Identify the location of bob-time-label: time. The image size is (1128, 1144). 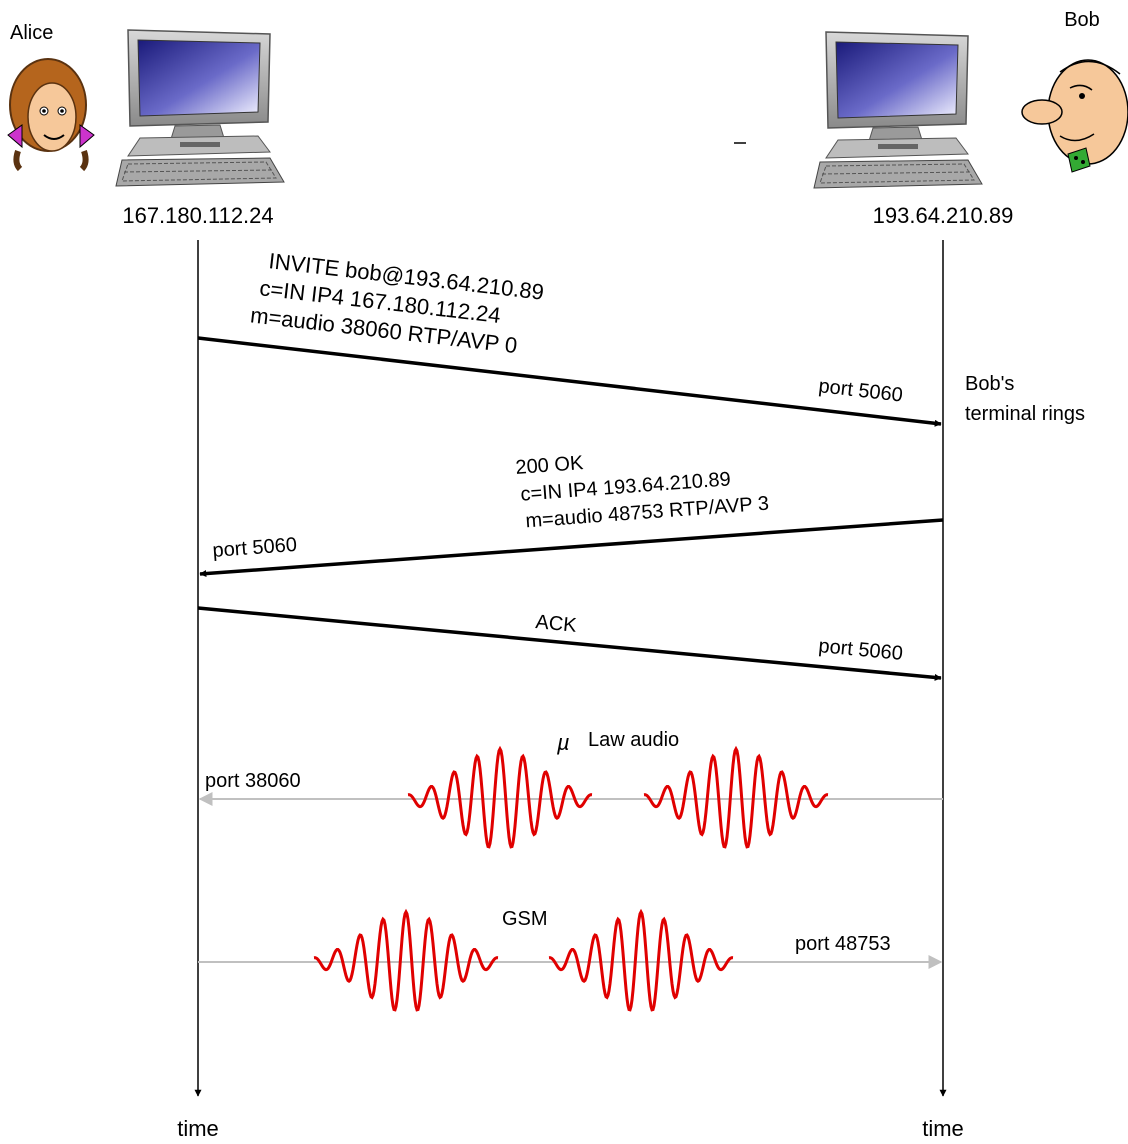
(943, 1127).